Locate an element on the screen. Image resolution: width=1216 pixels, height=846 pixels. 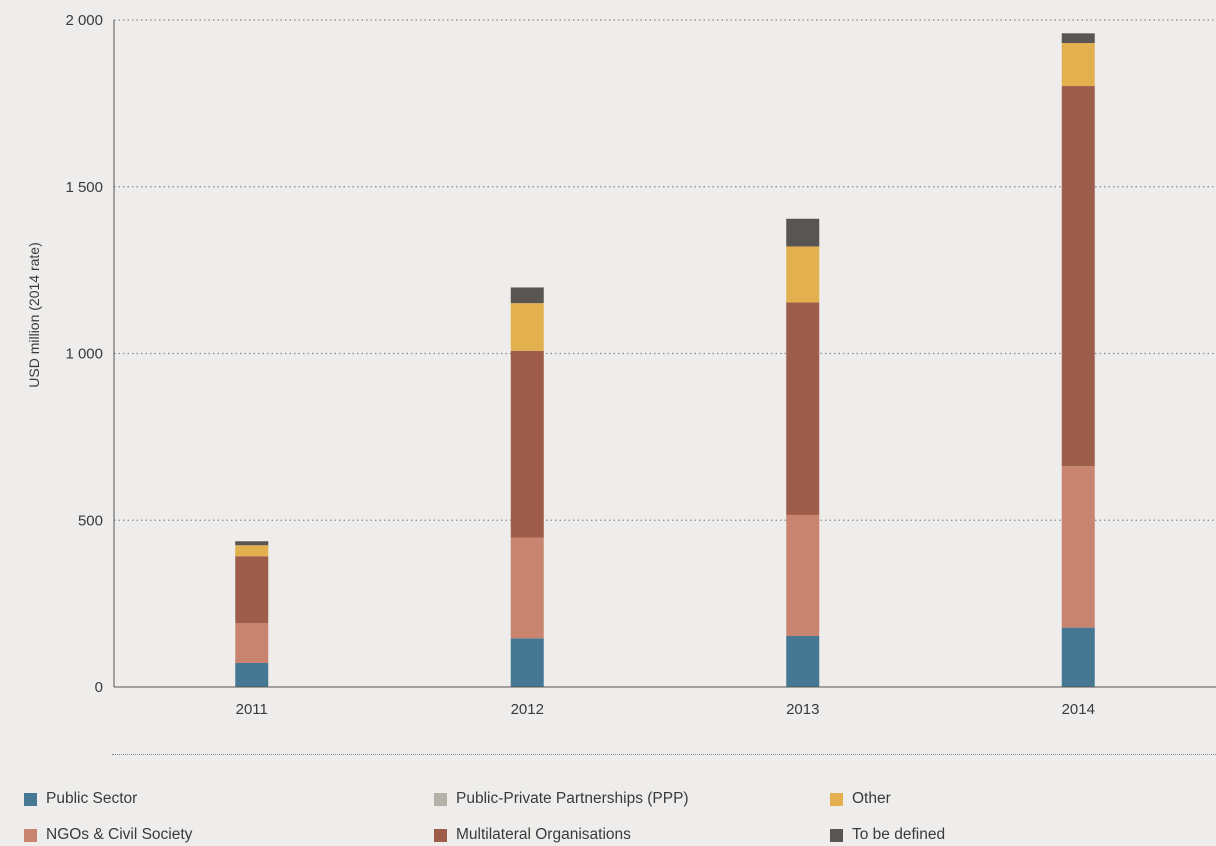
legend-item-ppp: Public-Private Partnerships (PPP) is located at coordinates (561, 799).